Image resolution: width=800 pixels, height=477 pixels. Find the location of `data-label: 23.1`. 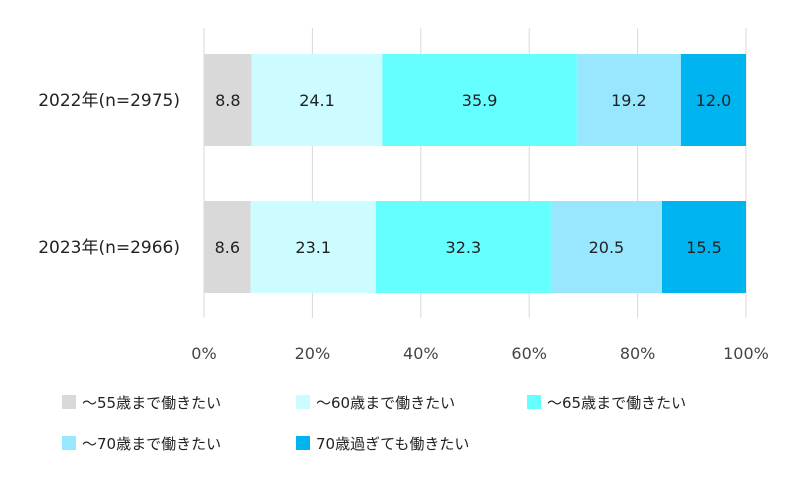

data-label: 23.1 is located at coordinates (313, 247).